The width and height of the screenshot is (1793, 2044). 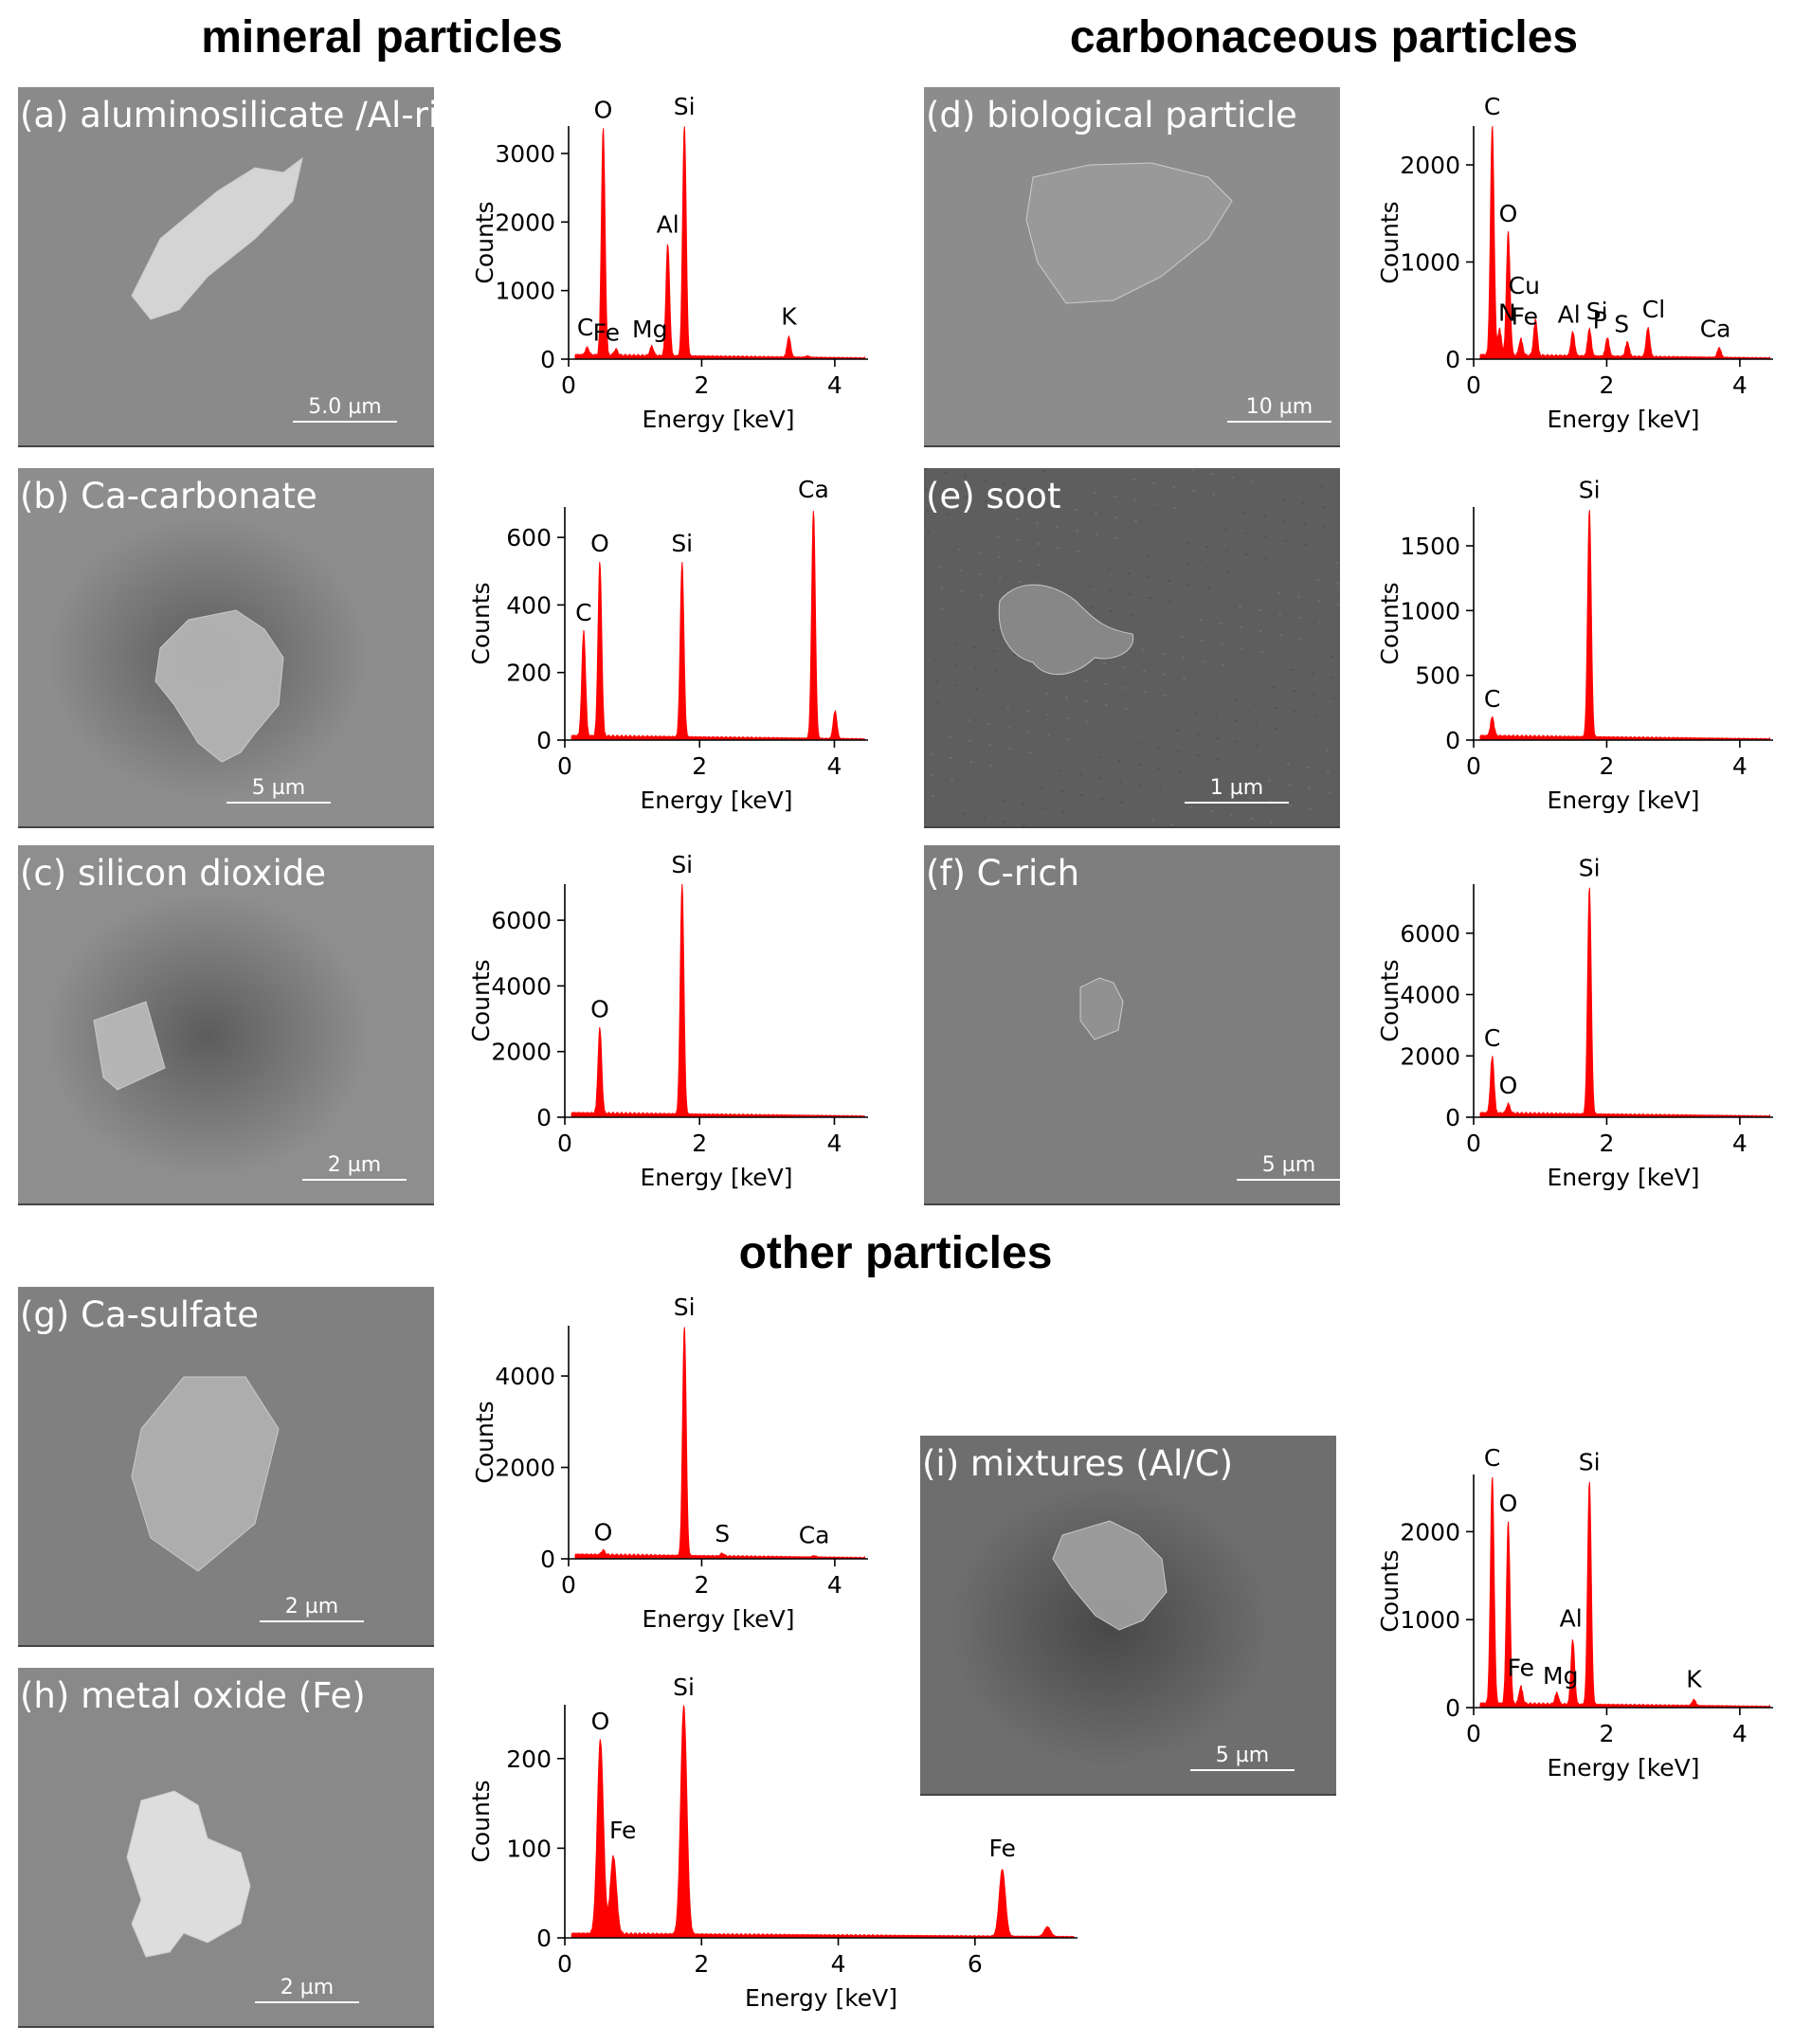 I want to click on y-tick-label: 500, so click(x=1437, y=676).